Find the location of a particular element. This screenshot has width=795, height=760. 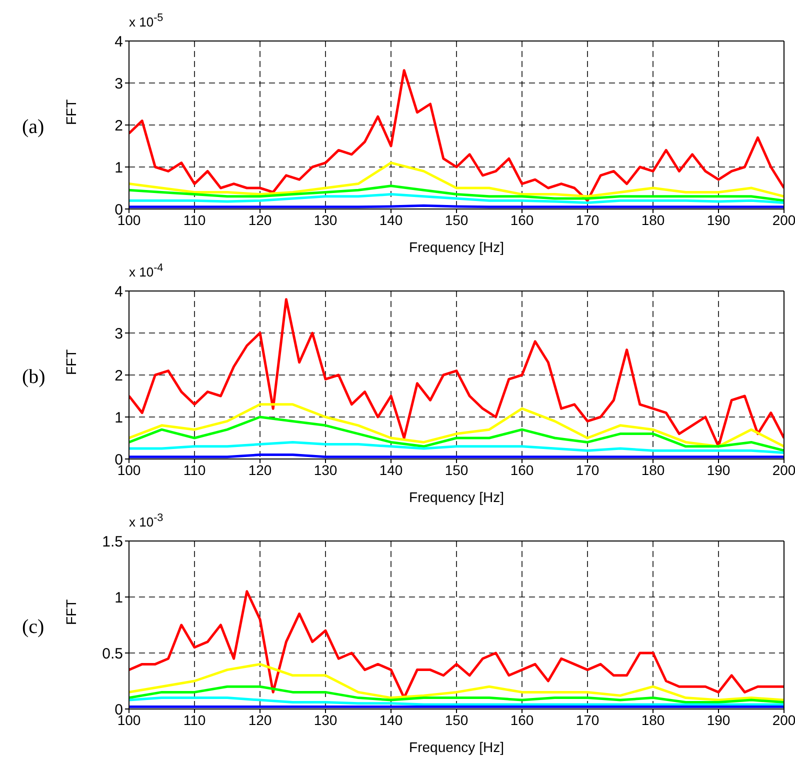

text: (b) is located at coordinates (34, 377).